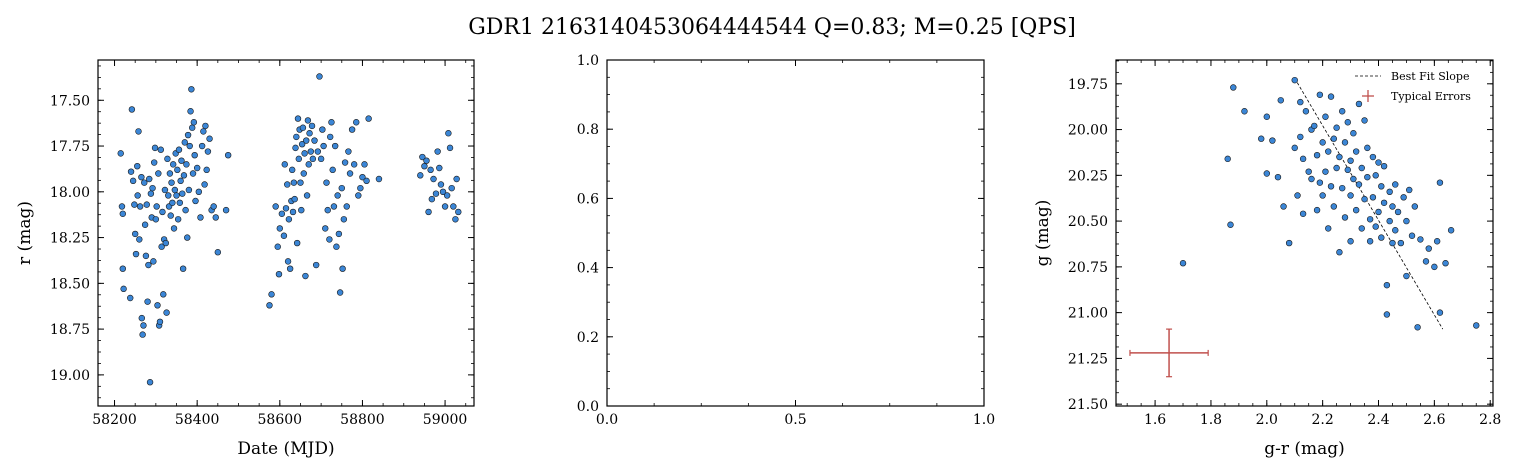 This screenshot has height=473, width=1517. I want to click on y-tick-label: 0.0, so click(588, 407).